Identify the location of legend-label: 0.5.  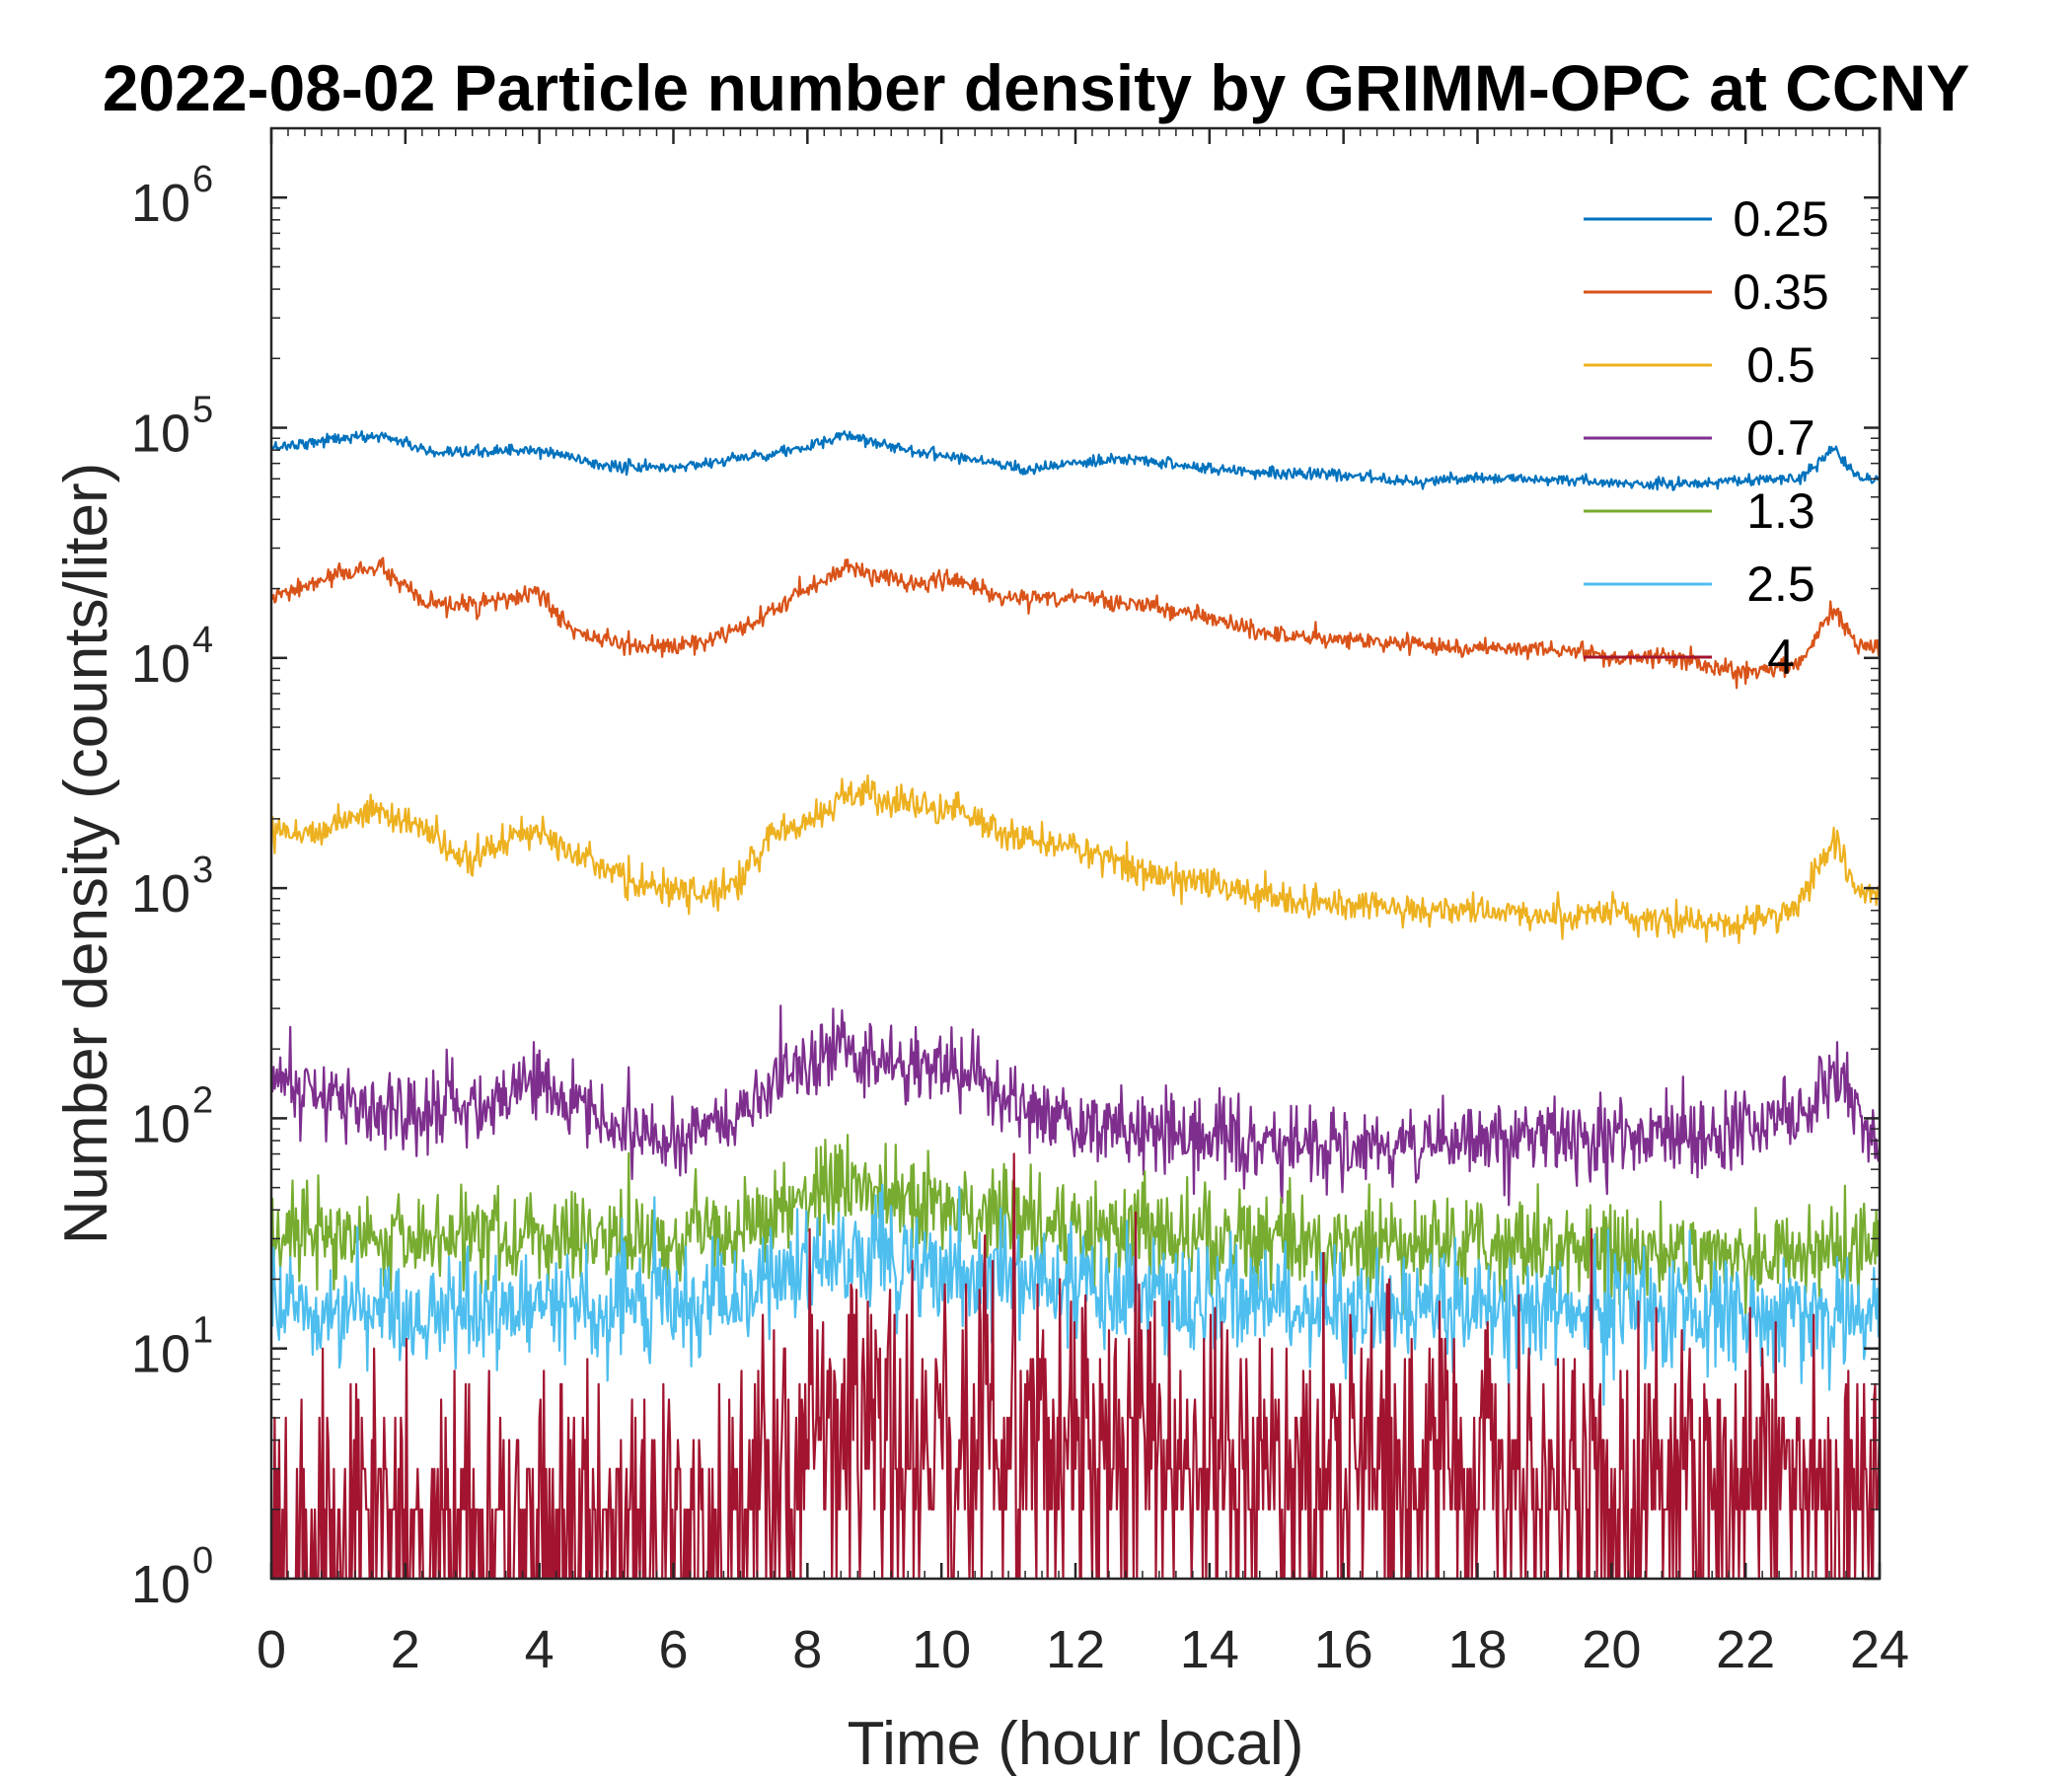
(1781, 365).